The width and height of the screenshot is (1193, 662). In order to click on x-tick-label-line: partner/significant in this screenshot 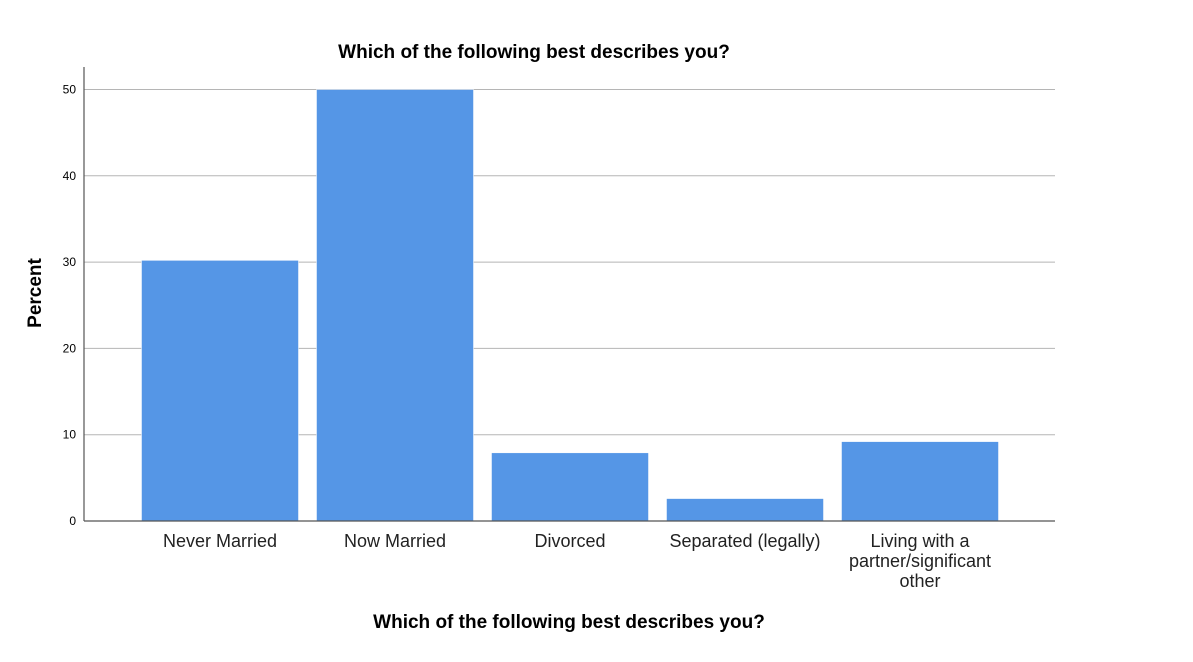, I will do `click(920, 561)`.